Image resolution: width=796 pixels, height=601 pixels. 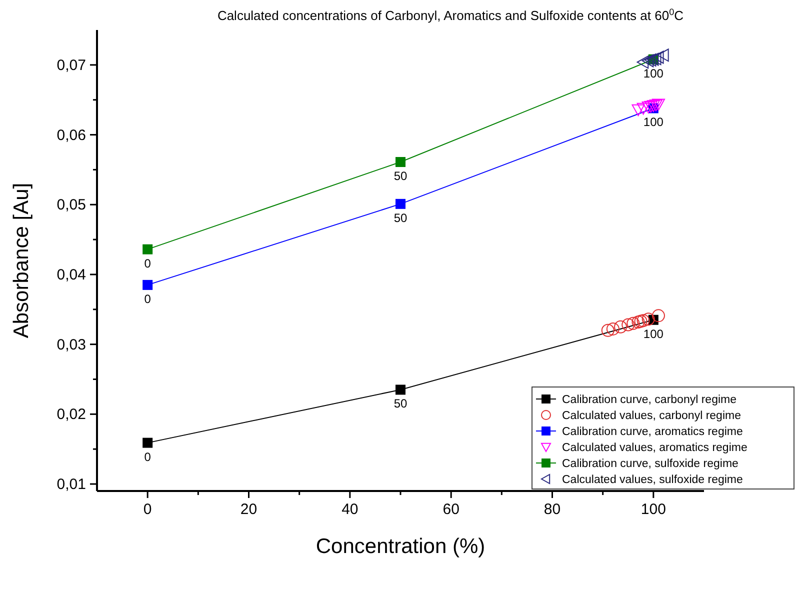 I want to click on x-tick-label: 20, so click(x=249, y=509).